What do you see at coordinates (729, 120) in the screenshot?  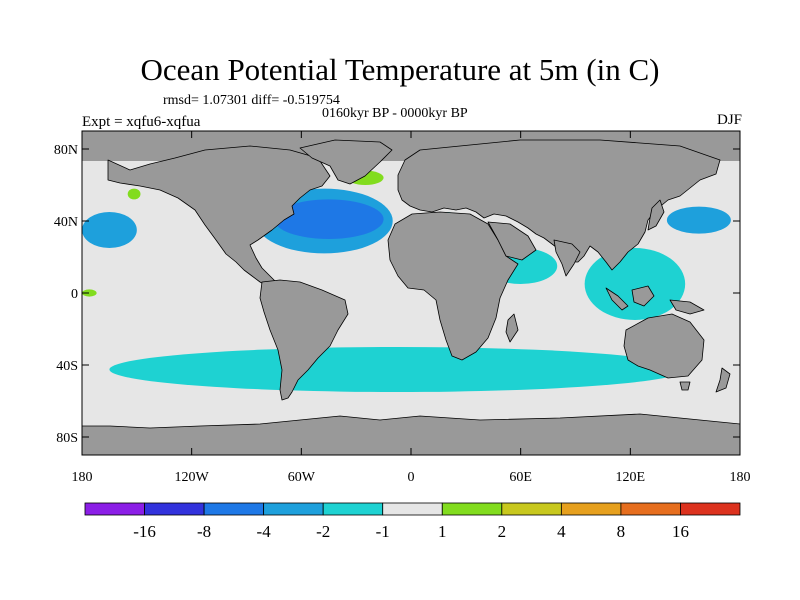 I see `season-label: DJF` at bounding box center [729, 120].